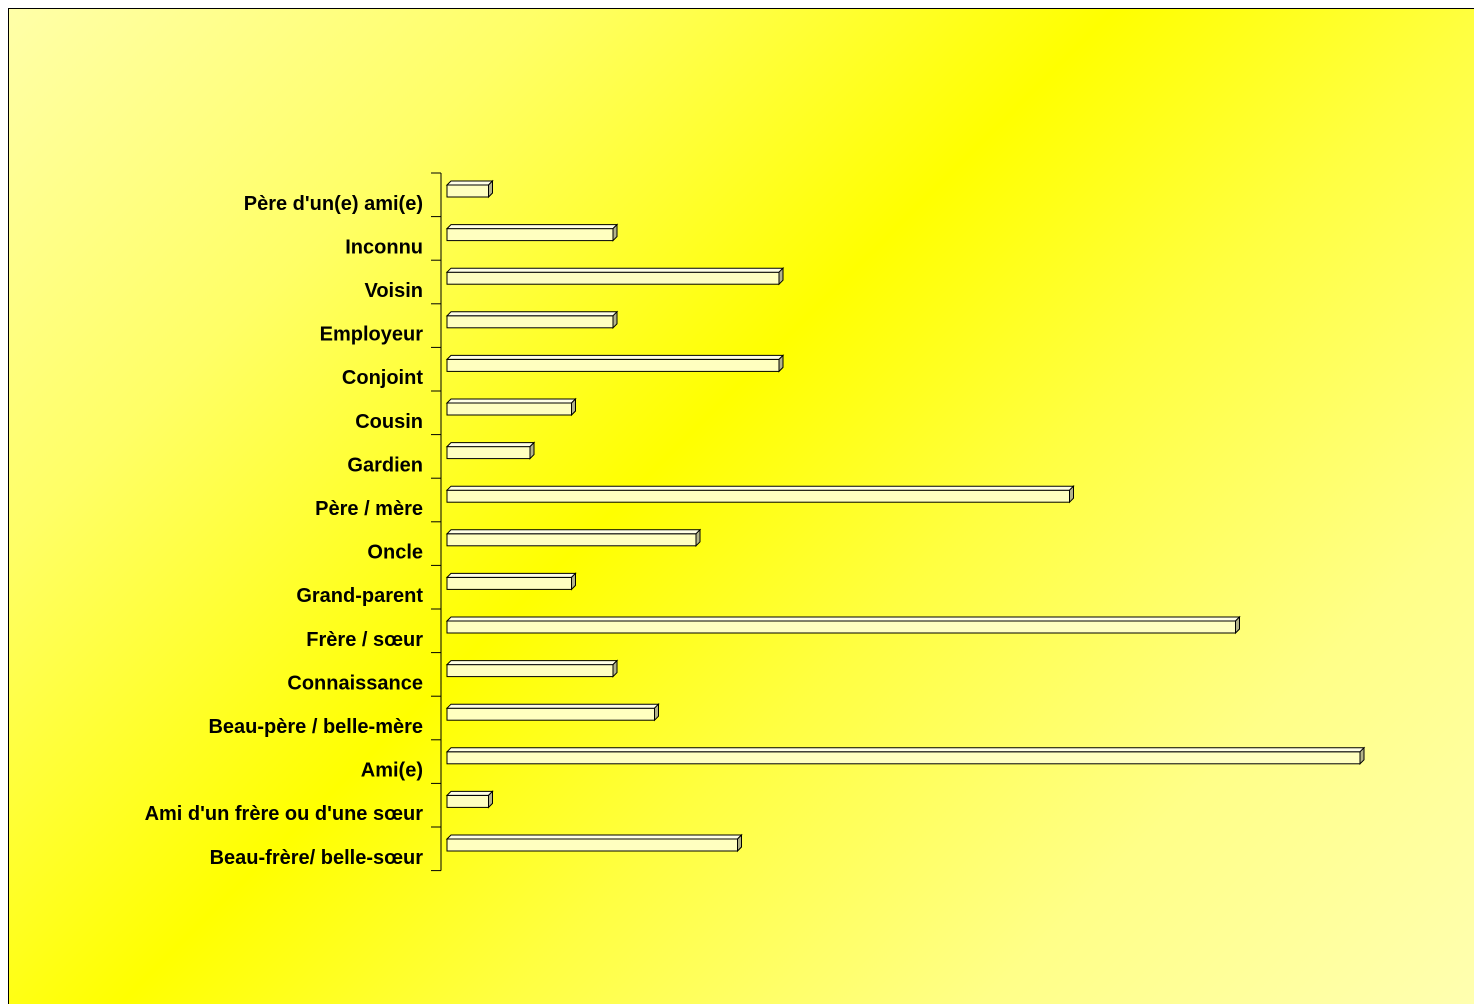 This screenshot has width=1476, height=1007. I want to click on category-label: Inconnu, so click(384, 247).